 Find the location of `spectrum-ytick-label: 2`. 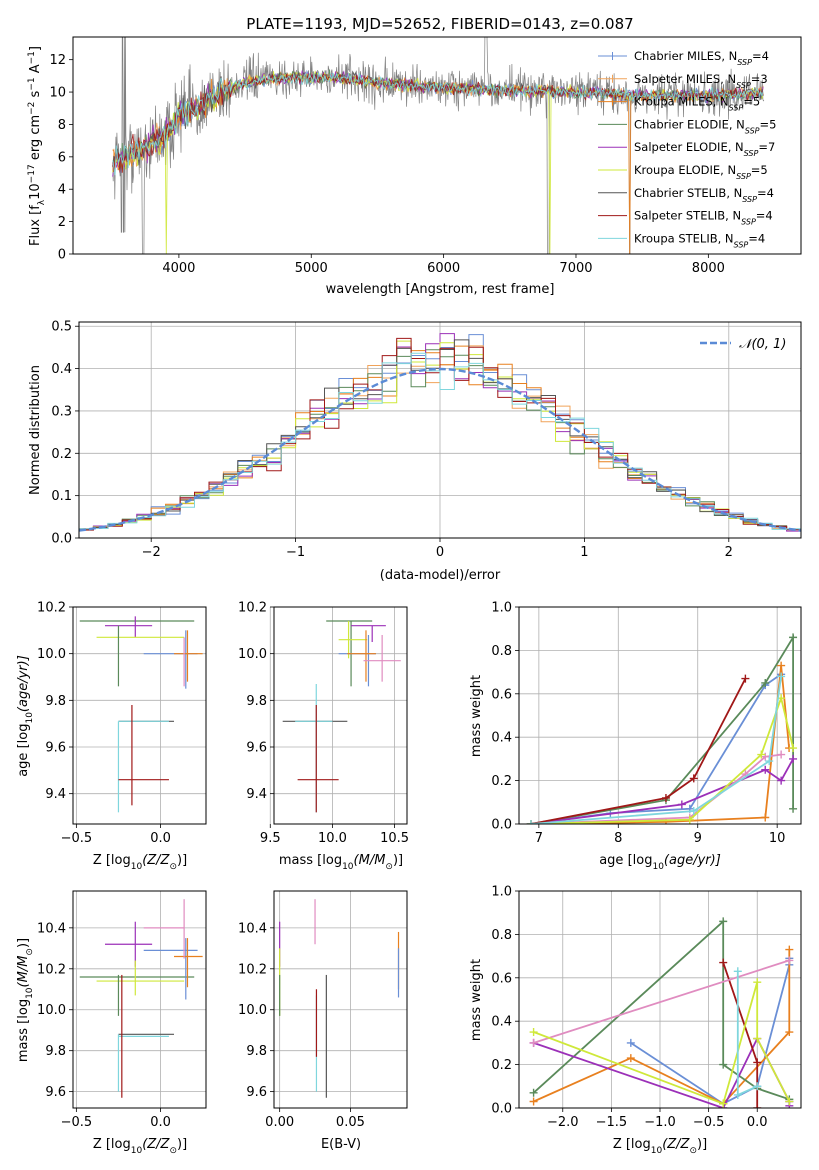

spectrum-ytick-label: 2 is located at coordinates (62, 222).